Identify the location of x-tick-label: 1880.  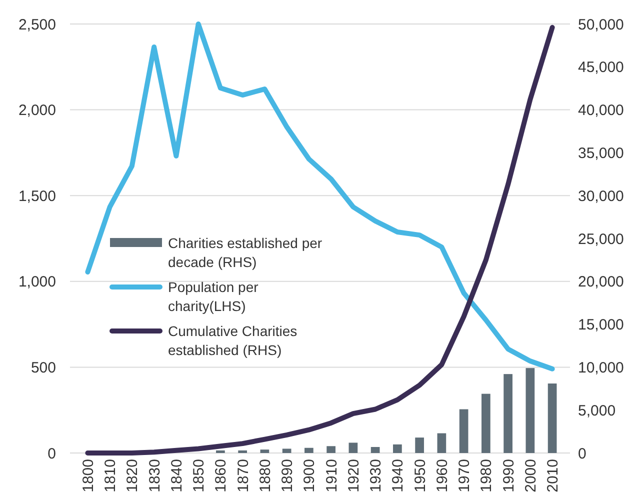
(265, 475).